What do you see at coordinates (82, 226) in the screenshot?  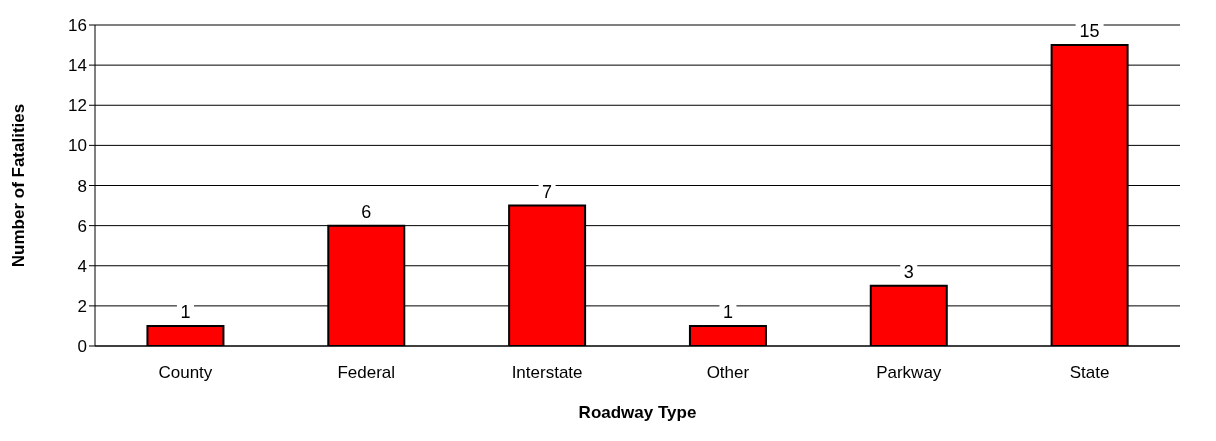 I see `y-tick-label: 6` at bounding box center [82, 226].